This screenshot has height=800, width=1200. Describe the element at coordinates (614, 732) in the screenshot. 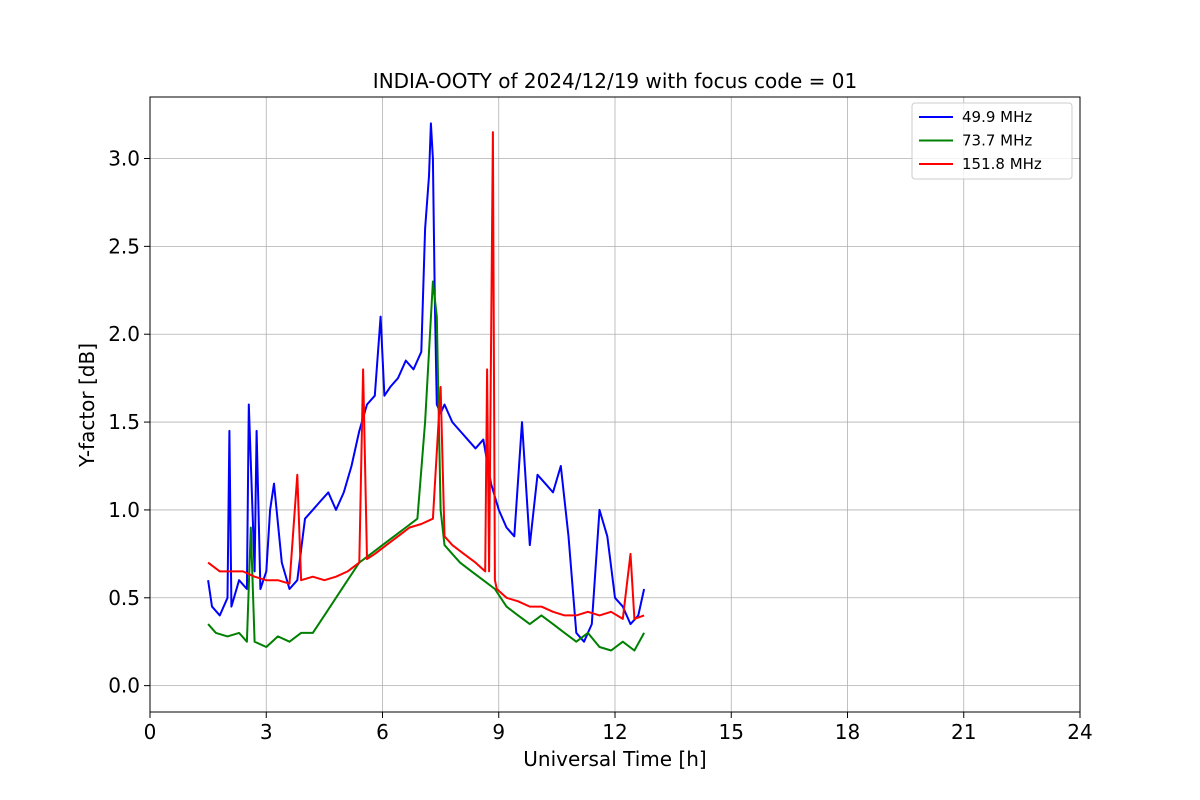

I see `x-tick-label: 12` at that location.